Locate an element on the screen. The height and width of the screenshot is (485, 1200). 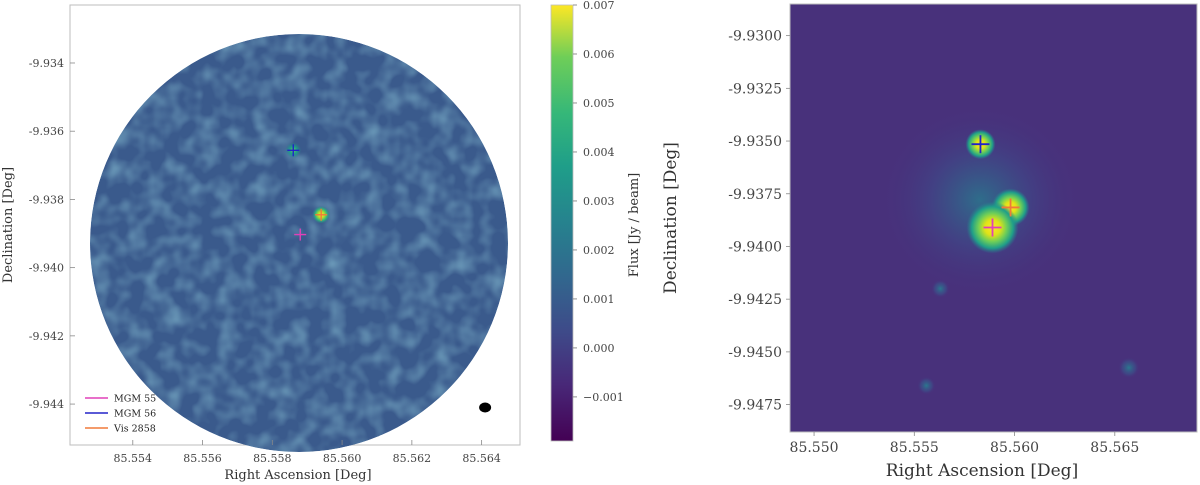
colorbar-gradient is located at coordinates (562, 223).